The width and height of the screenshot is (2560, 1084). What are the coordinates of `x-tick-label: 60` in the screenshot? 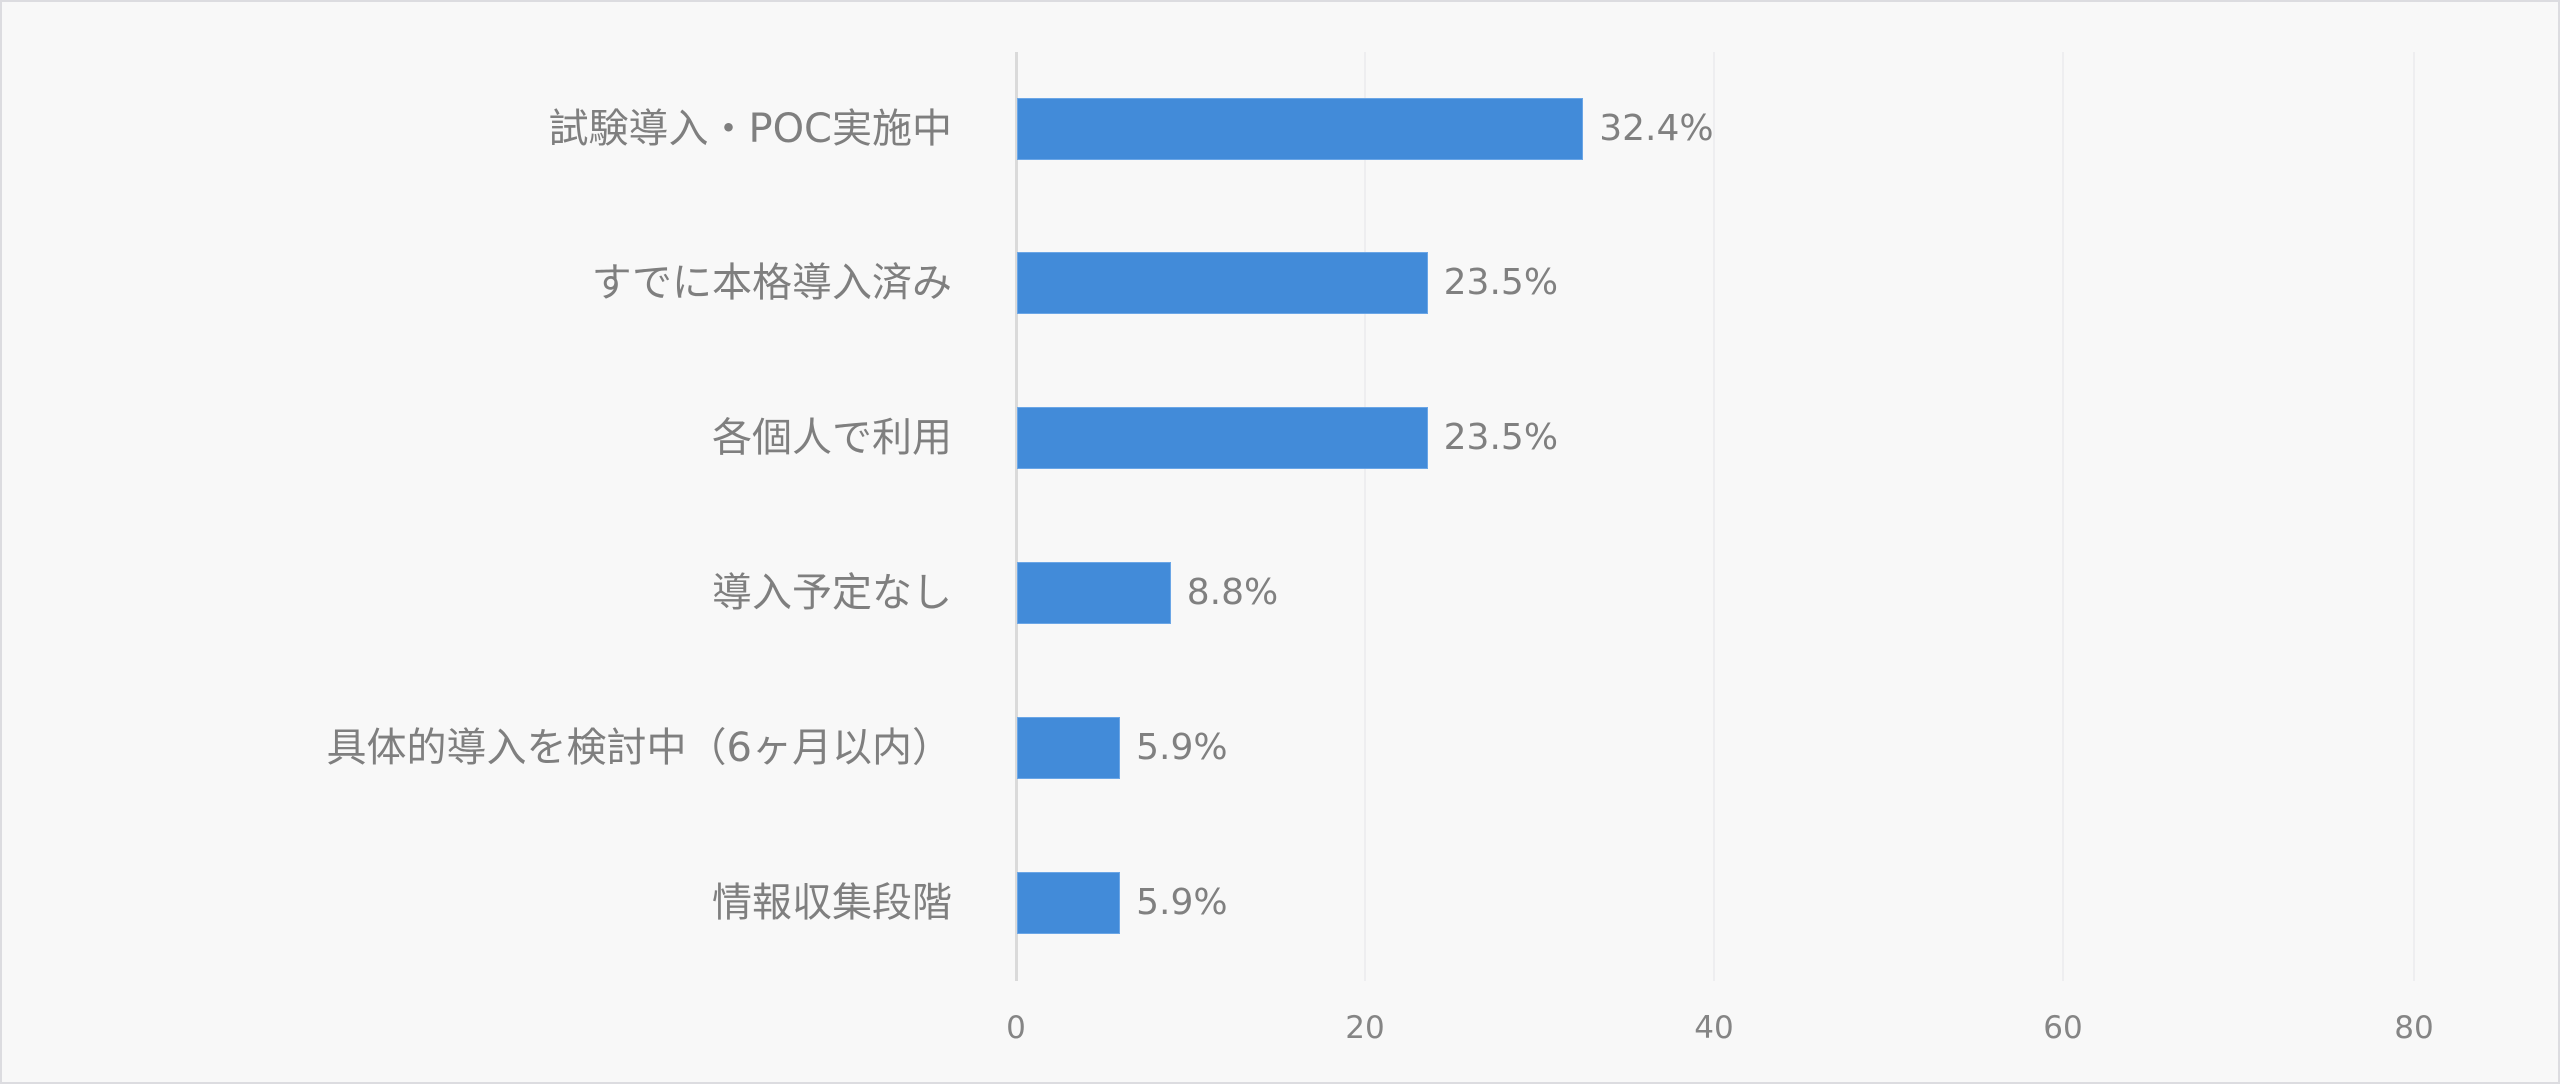 It's located at (2063, 1028).